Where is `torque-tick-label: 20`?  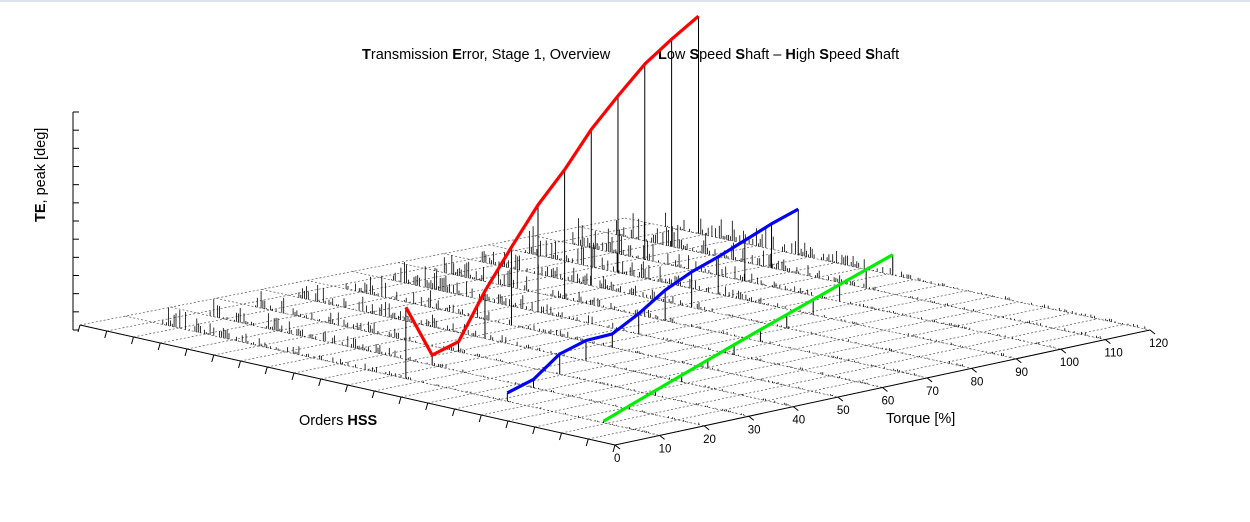 torque-tick-label: 20 is located at coordinates (709, 440).